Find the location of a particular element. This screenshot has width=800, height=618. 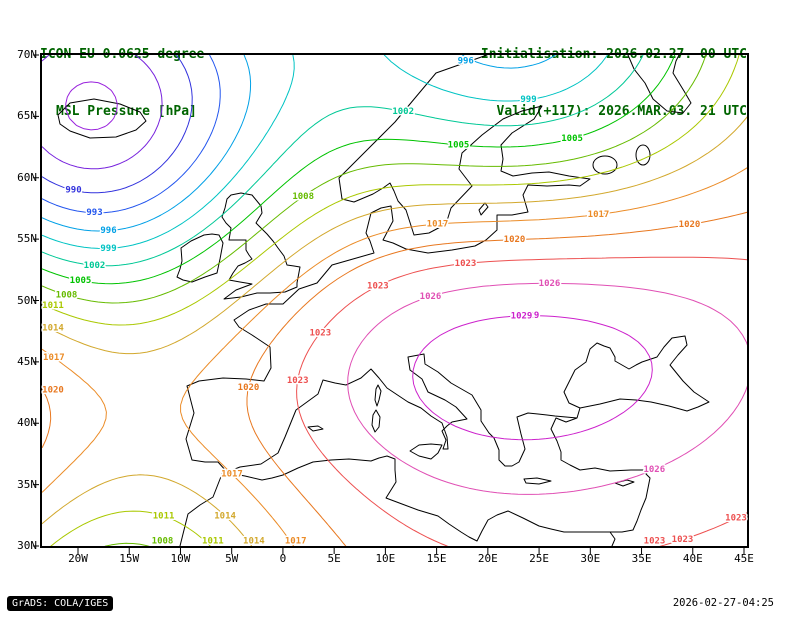

isobar-label: 990 is located at coordinates (73, 191).